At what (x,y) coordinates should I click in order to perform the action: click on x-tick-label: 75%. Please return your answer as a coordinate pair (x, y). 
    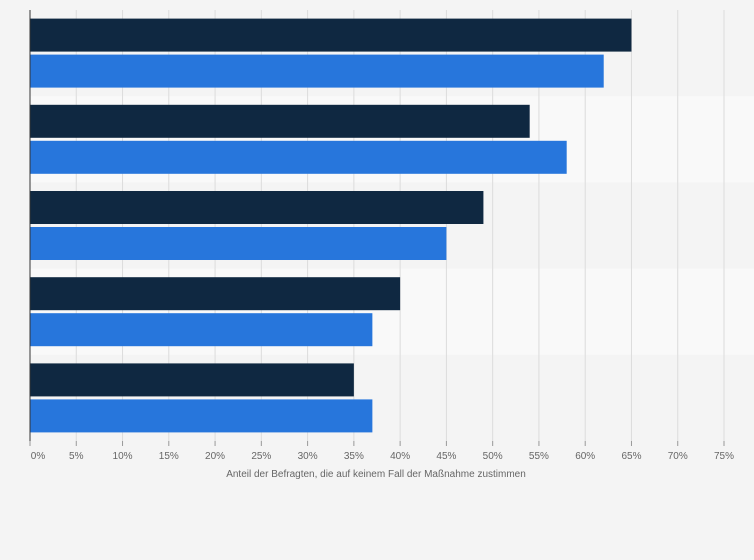
    Looking at the image, I should click on (724, 456).